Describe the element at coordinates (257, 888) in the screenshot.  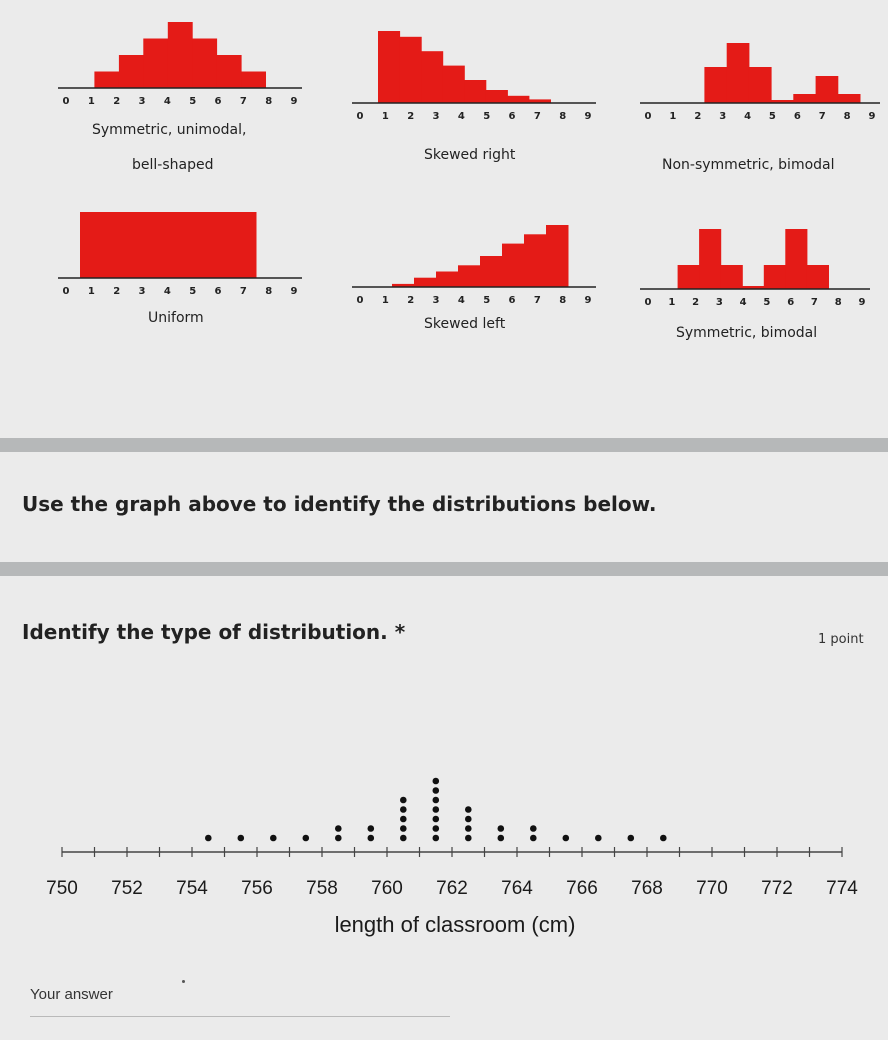
I see `dotplot-tick-label: 756` at that location.